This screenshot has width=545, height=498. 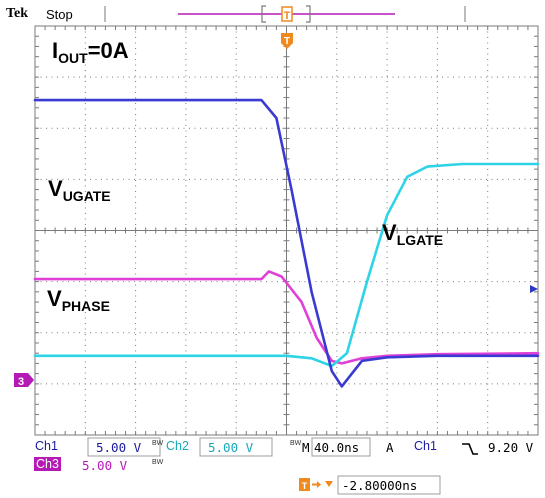 I want to click on record-window-indicator: T, so click(x=286, y=14).